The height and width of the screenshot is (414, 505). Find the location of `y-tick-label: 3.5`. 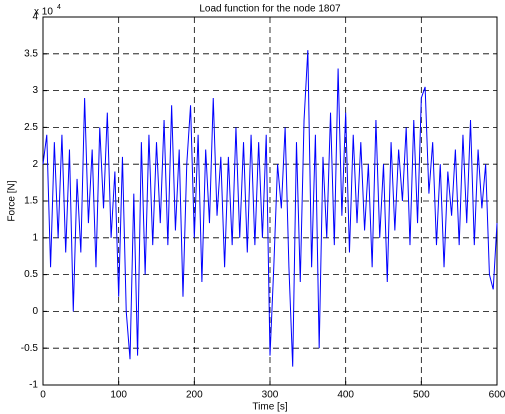

y-tick-label: 3.5 is located at coordinates (31, 53).